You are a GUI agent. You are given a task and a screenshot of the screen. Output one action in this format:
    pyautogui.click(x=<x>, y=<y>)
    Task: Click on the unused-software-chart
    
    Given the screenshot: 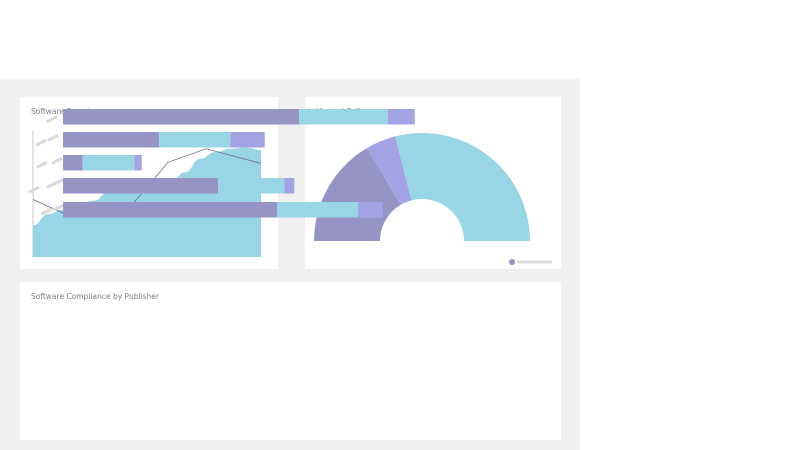 What is the action you would take?
    pyautogui.click(x=433, y=199)
    